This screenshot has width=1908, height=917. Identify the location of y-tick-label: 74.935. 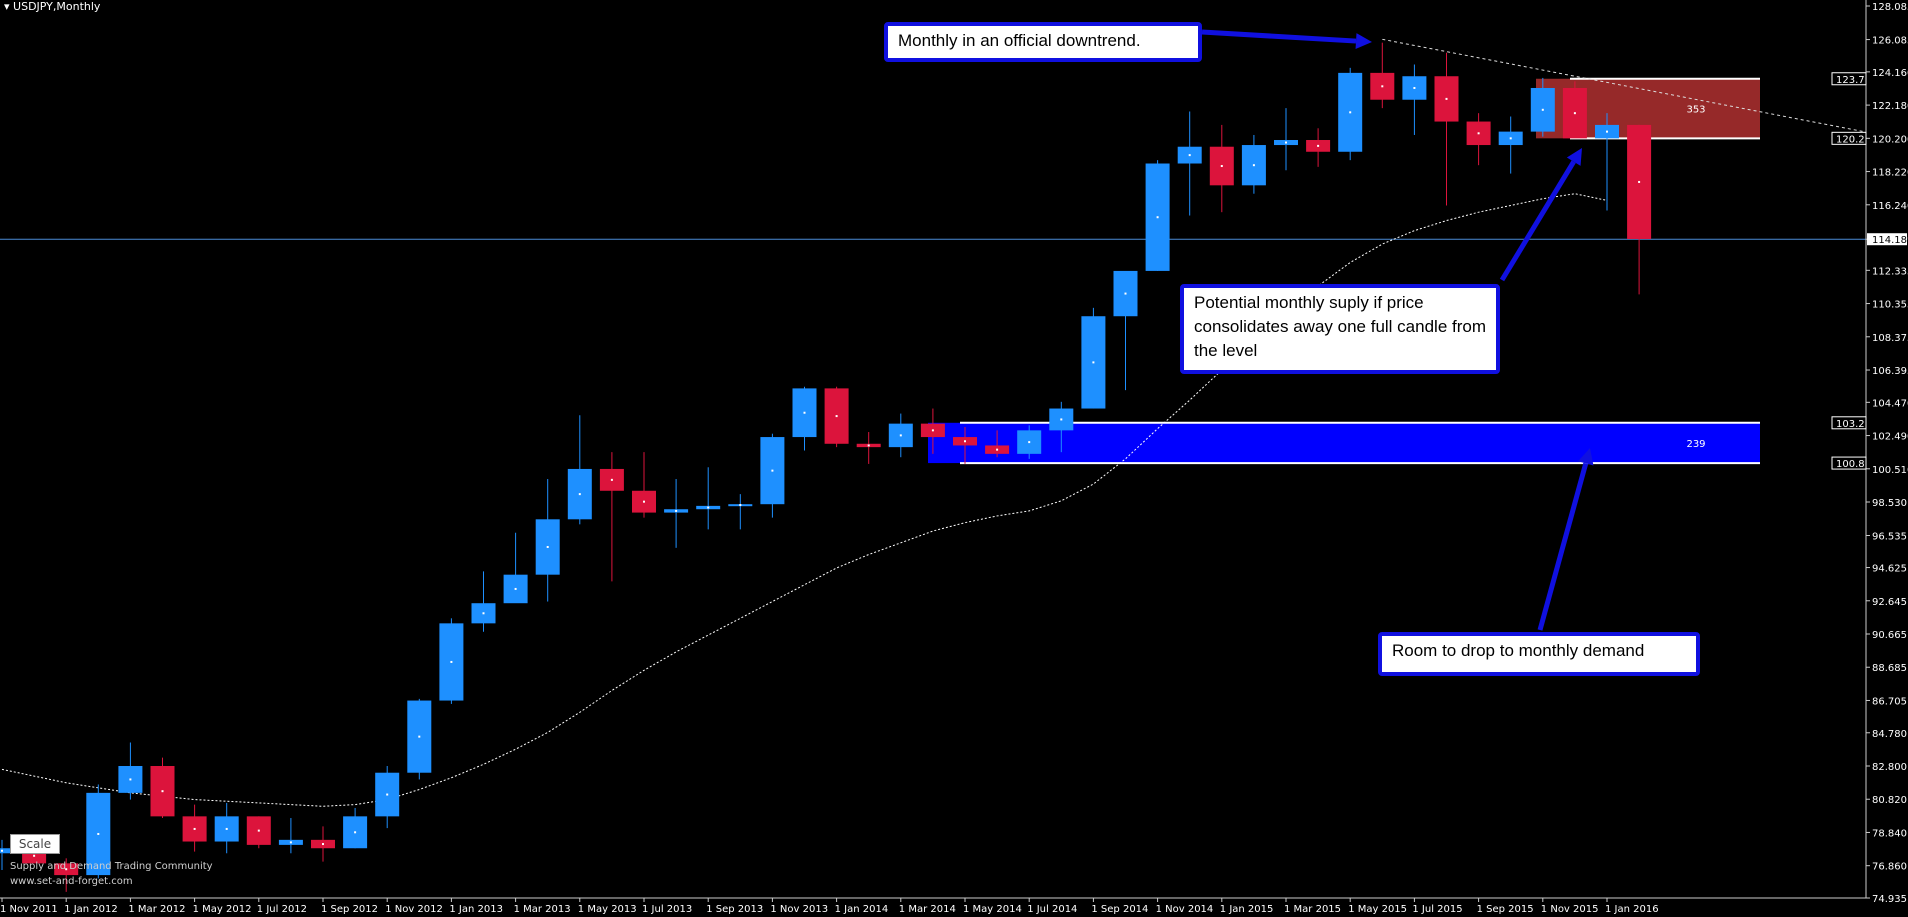
(1889, 899).